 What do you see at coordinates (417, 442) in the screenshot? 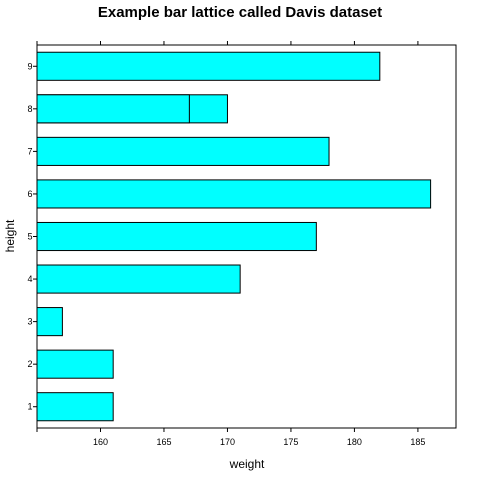
I see `x-tick-label-185: 185` at bounding box center [417, 442].